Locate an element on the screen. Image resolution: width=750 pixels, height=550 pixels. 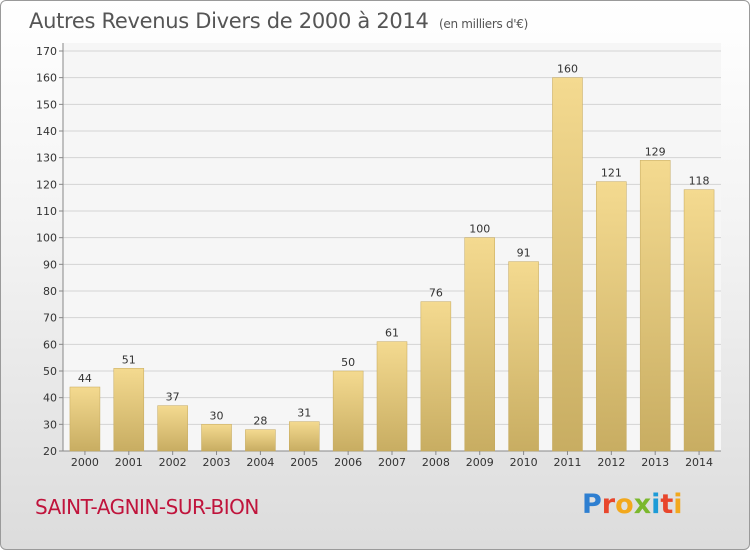
bar-value-label: 91 is located at coordinates (524, 253).